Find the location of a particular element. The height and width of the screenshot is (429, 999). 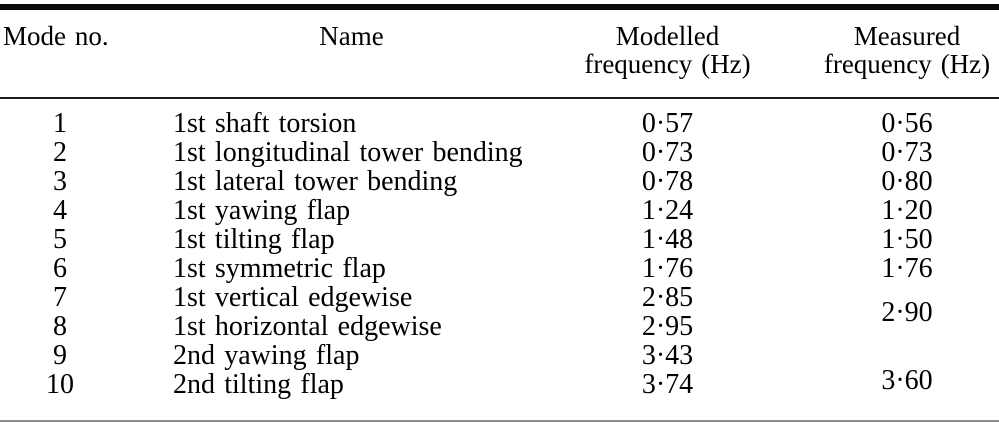

cell-mode-no: 9 is located at coordinates (60, 355).